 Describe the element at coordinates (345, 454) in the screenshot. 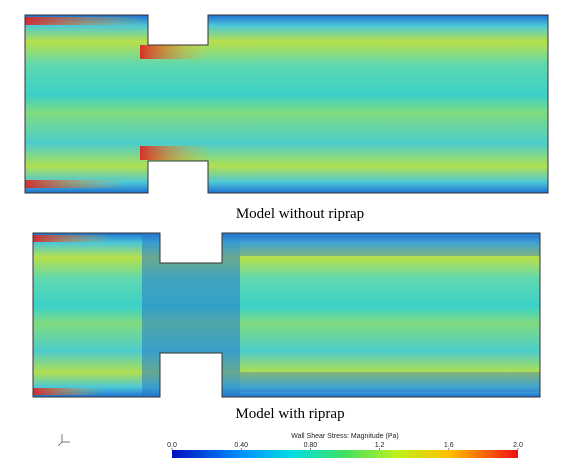

I see `colorbar-gradient` at that location.